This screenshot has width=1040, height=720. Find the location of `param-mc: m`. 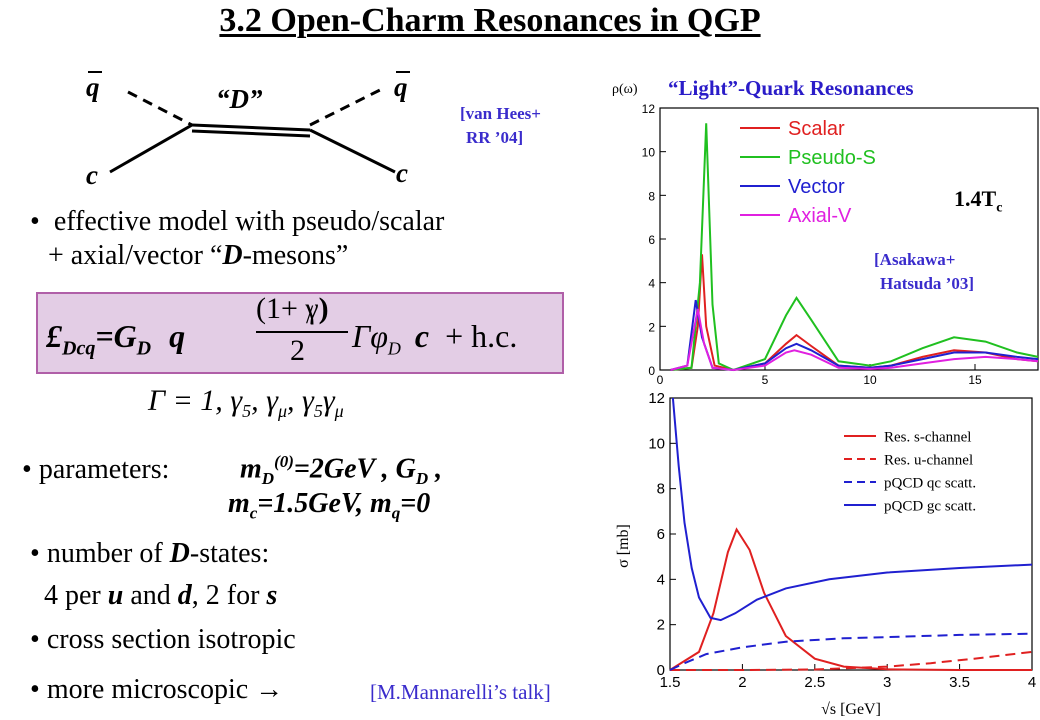

param-mc: m is located at coordinates (239, 503).